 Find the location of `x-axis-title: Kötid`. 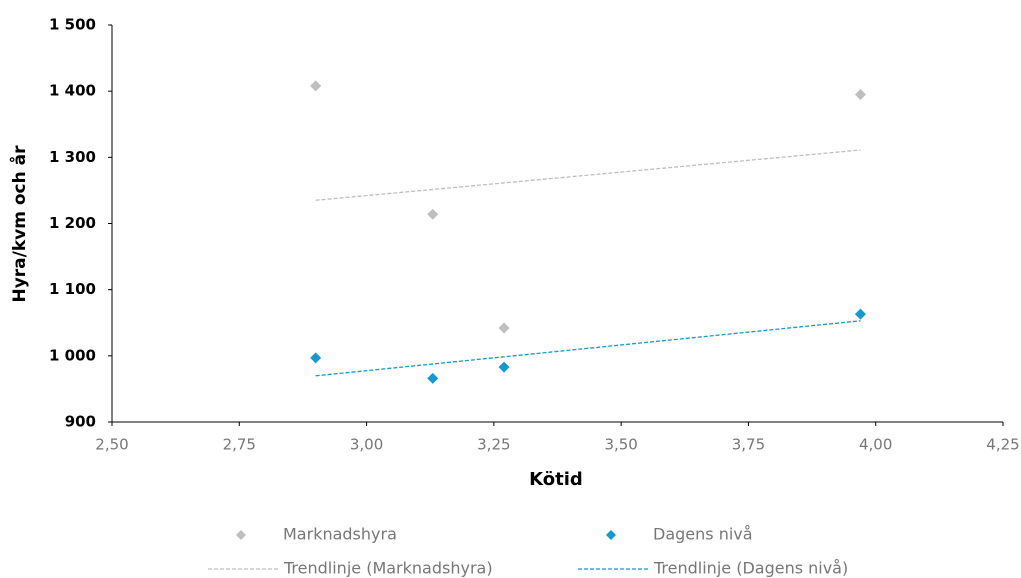

x-axis-title: Kötid is located at coordinates (556, 479).